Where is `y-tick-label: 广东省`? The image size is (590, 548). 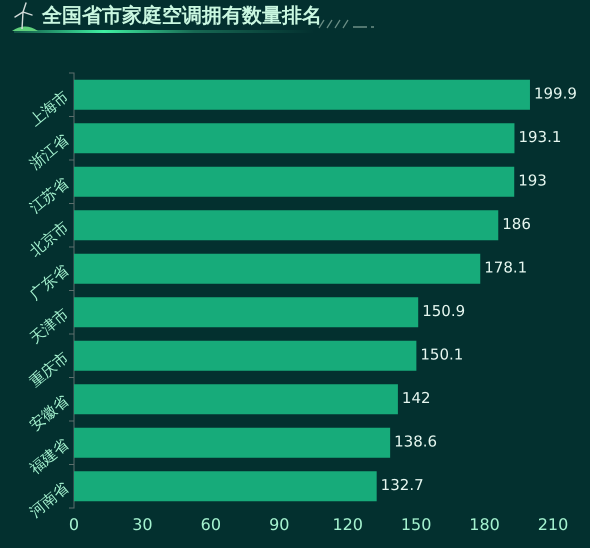 y-tick-label: 广东省 is located at coordinates (49, 282).